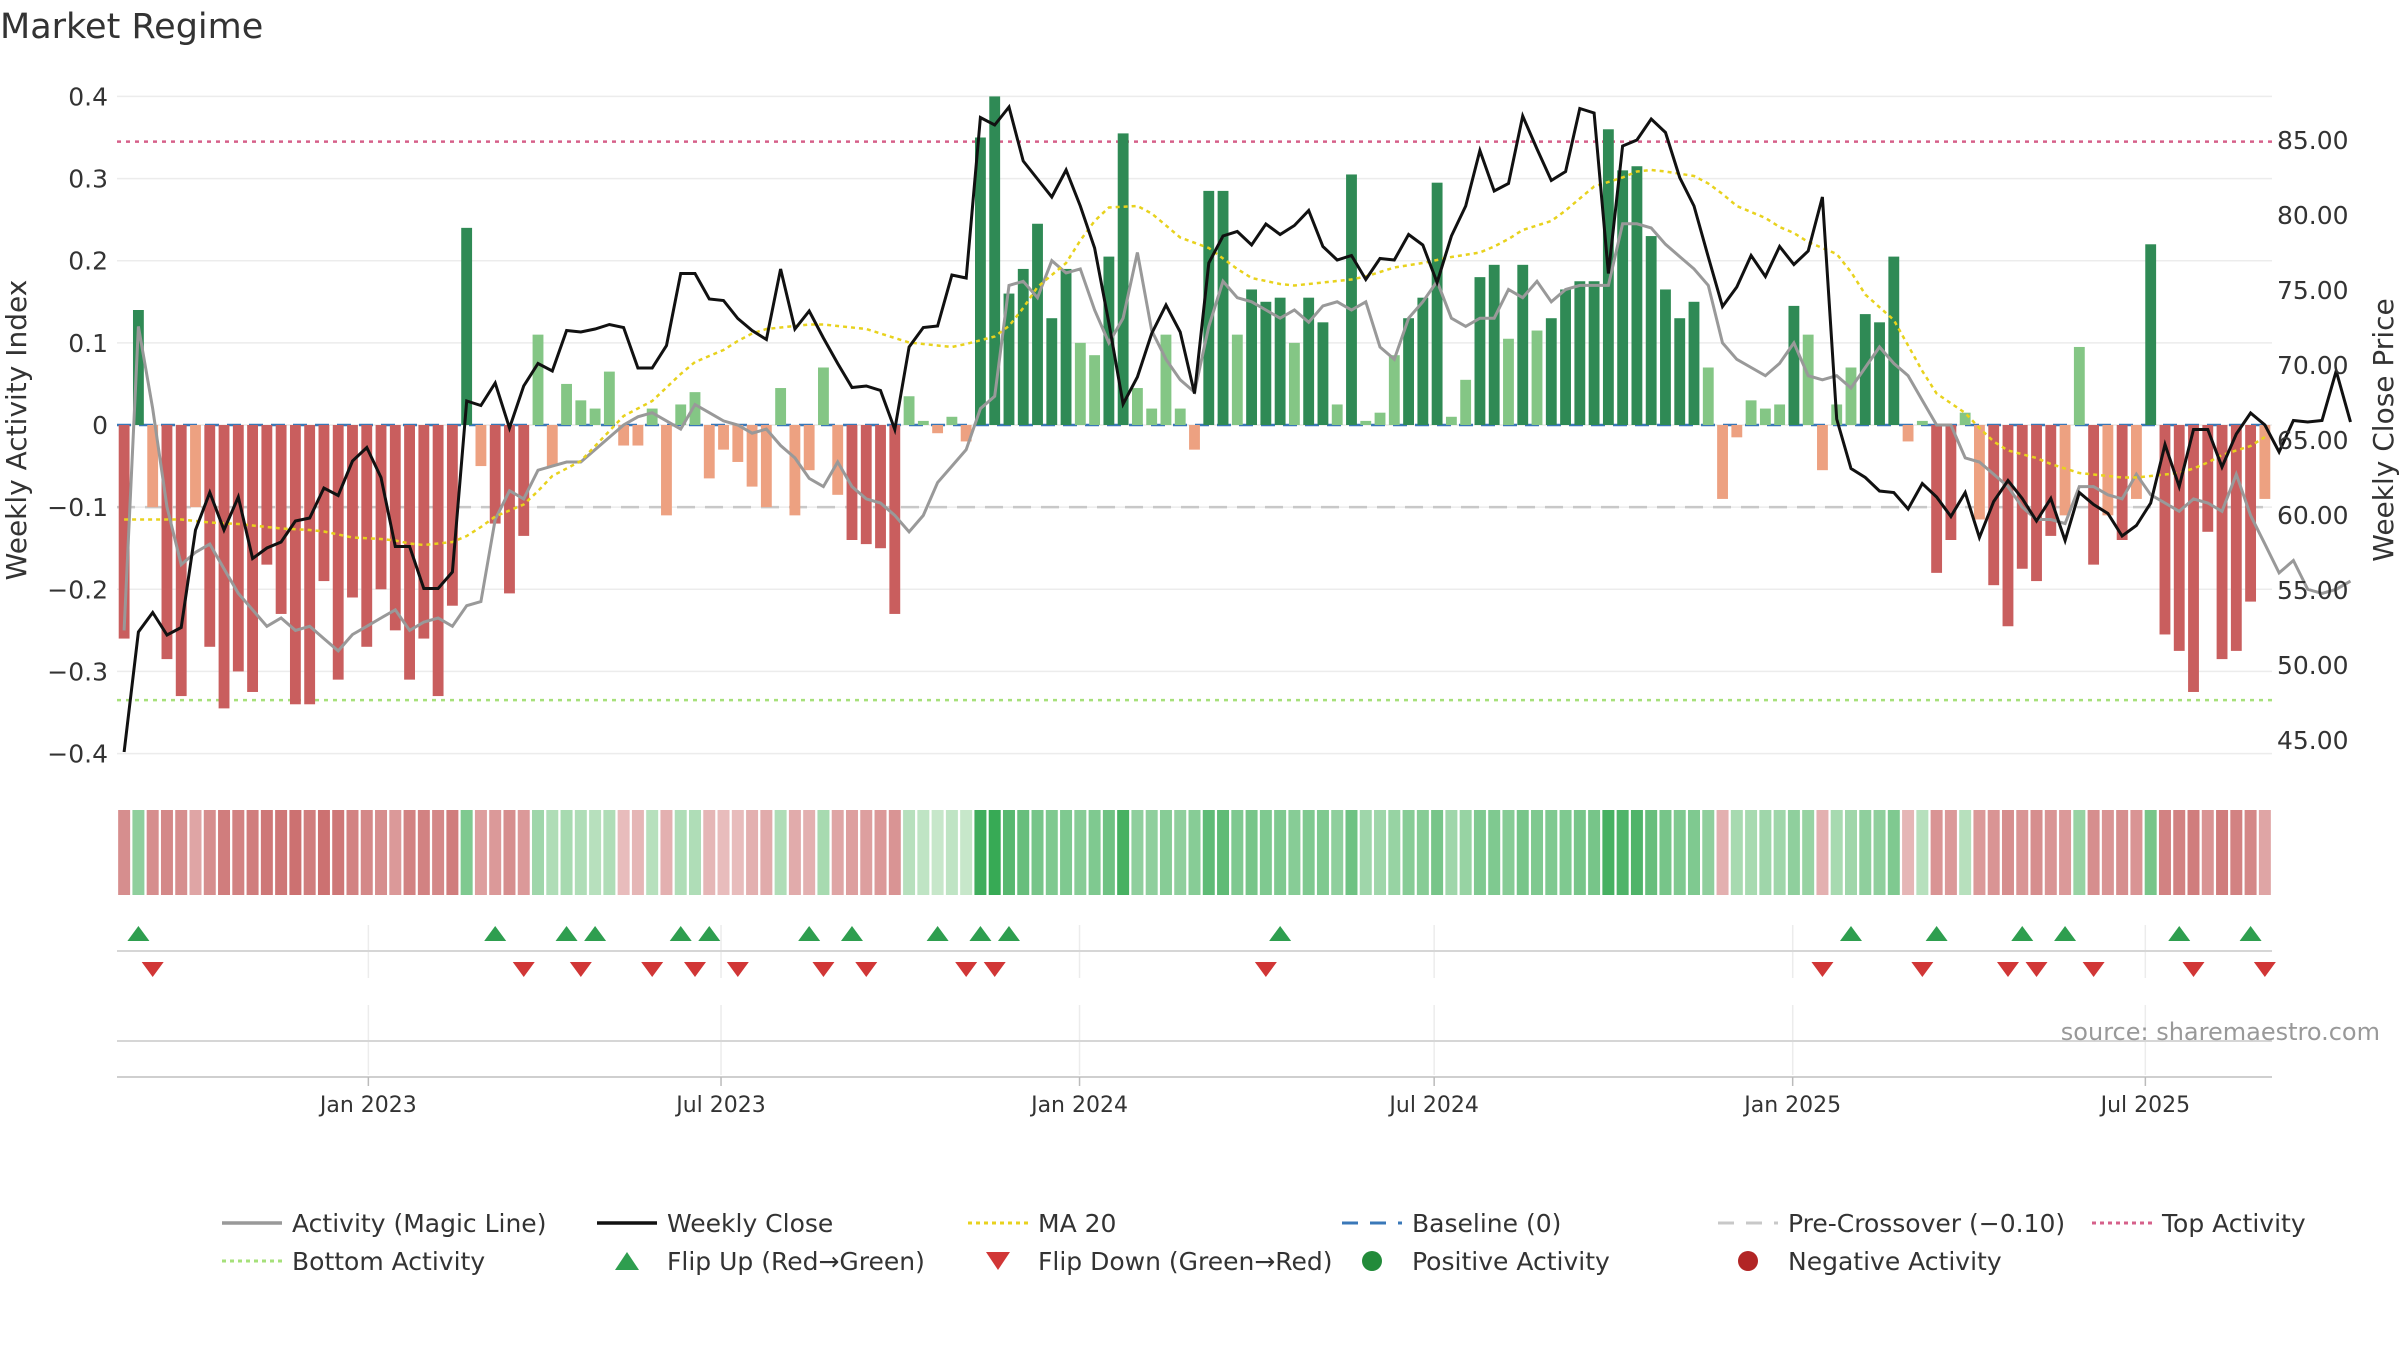 The height and width of the screenshot is (1350, 2400). What do you see at coordinates (2313, 290) in the screenshot?
I see `right-tick-label: 75.00` at bounding box center [2313, 290].